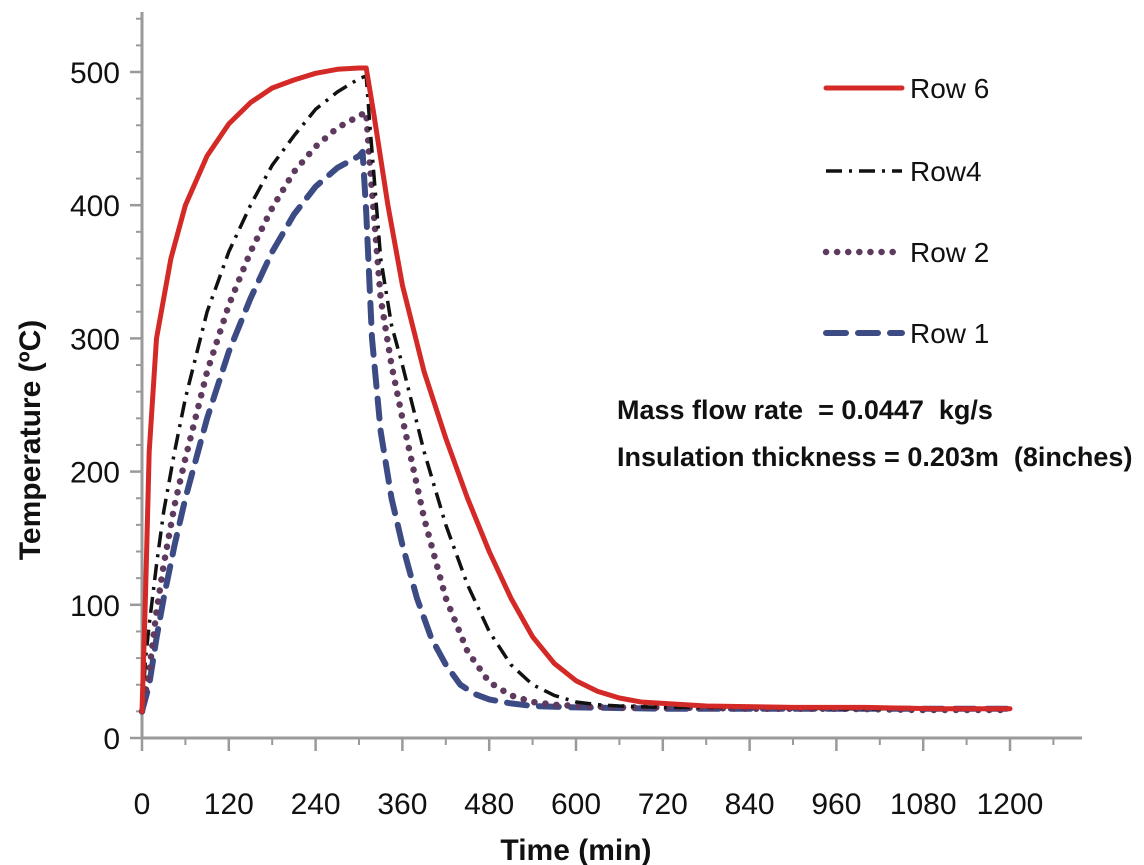 This screenshot has width=1144, height=865. What do you see at coordinates (949, 88) in the screenshot?
I see `legend-label-row-6: Row 6` at bounding box center [949, 88].